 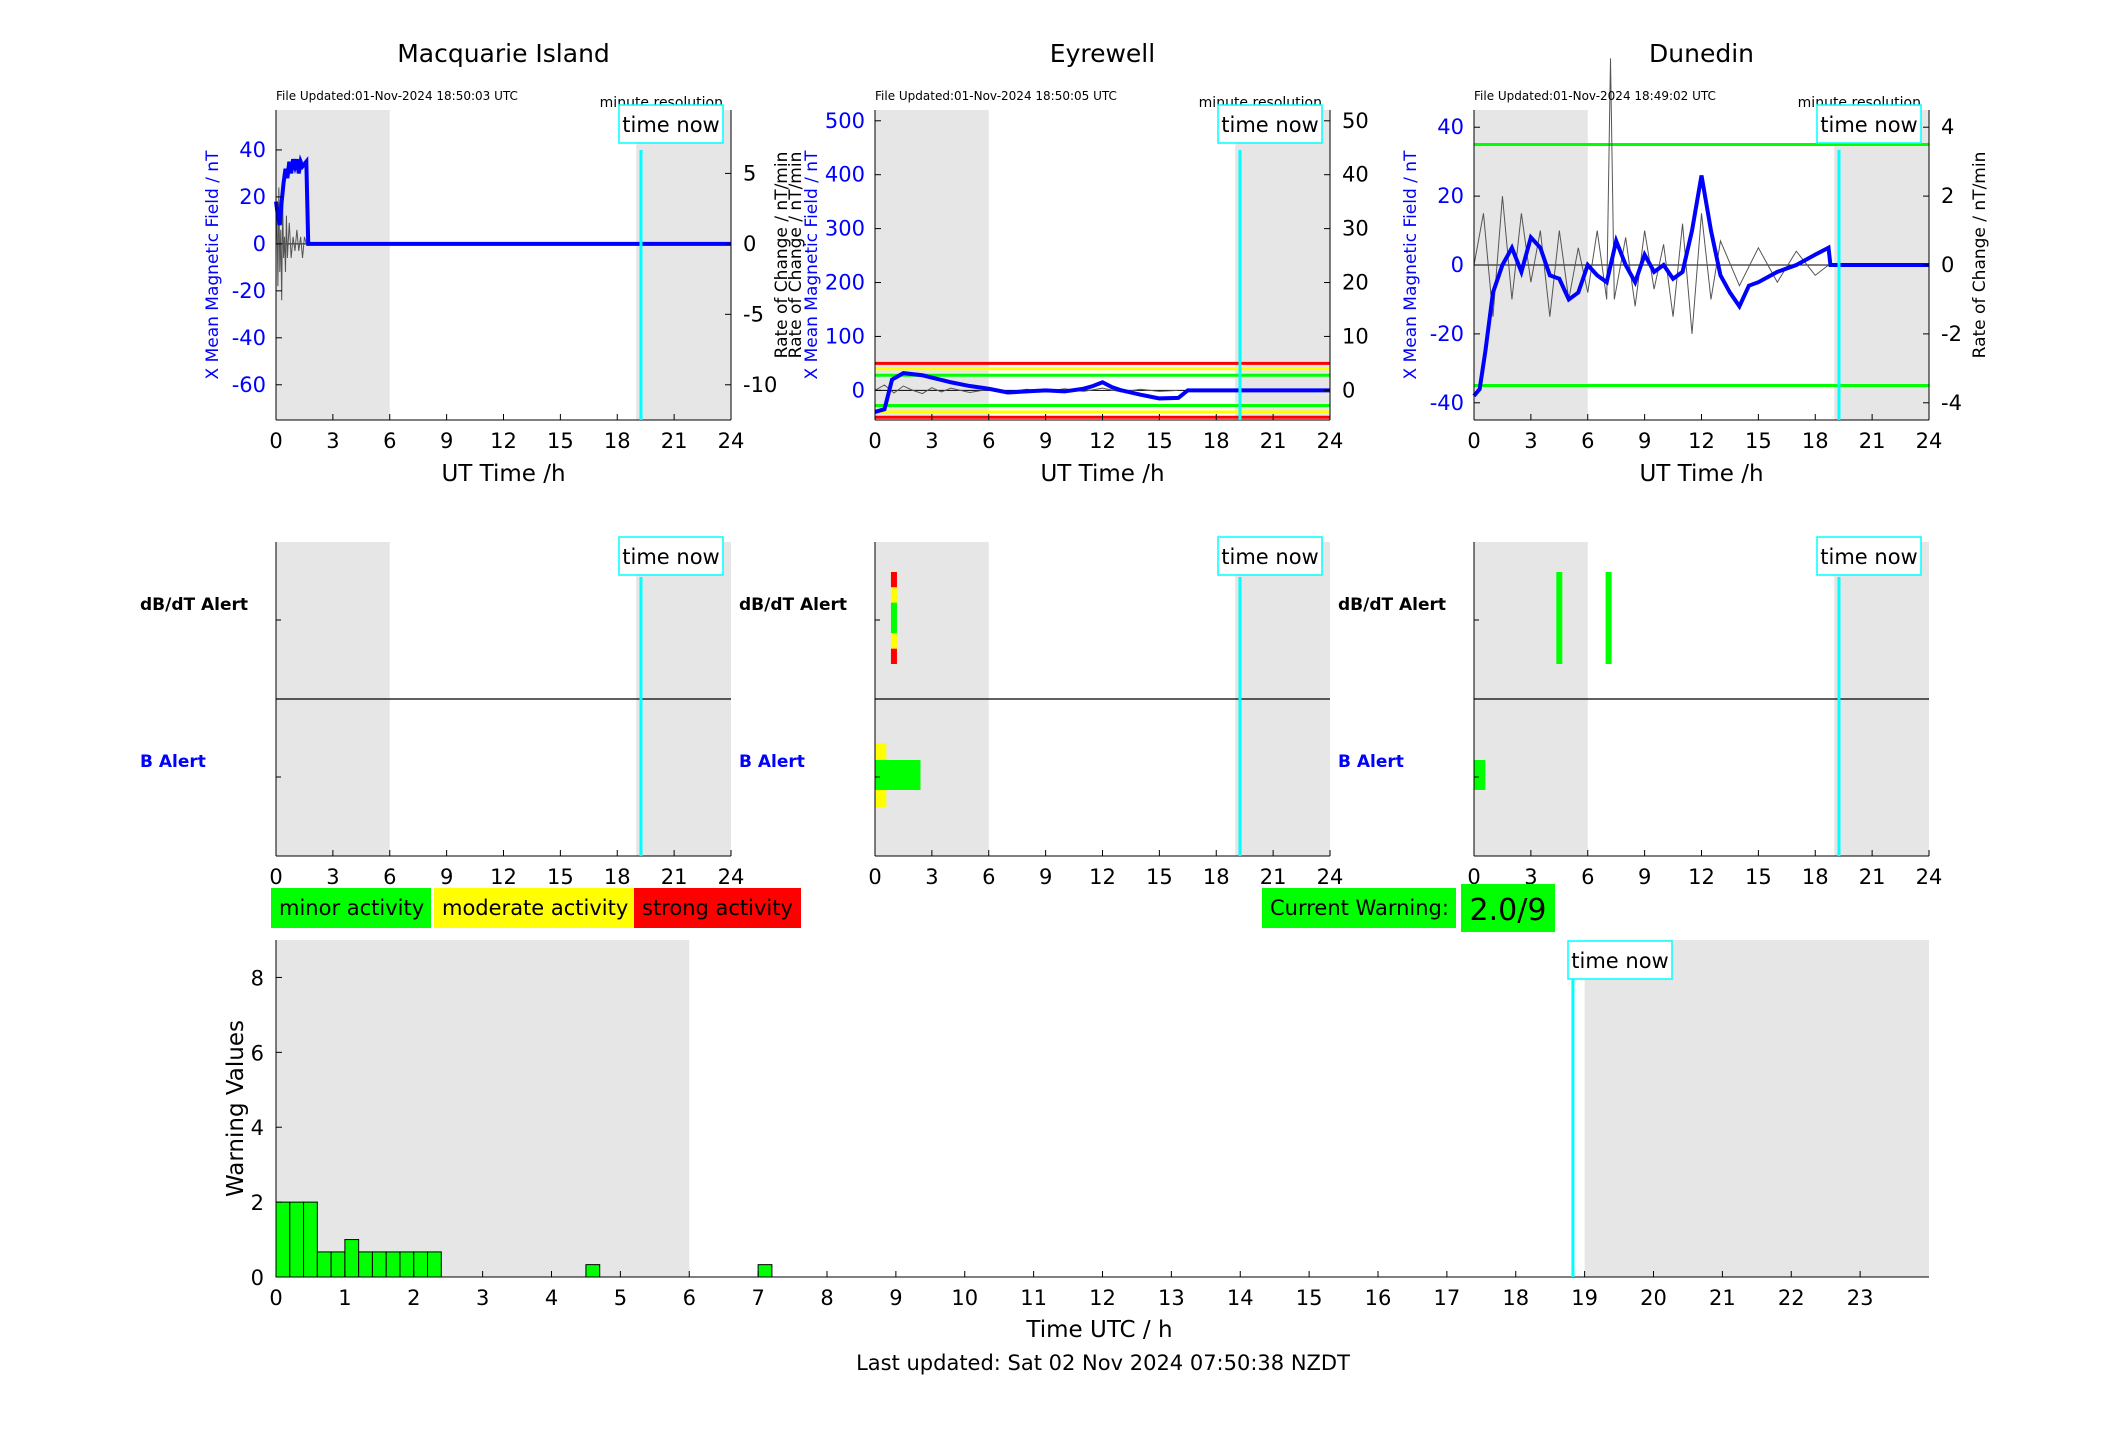 I want to click on minor-legend-label: minor activity, so click(x=351, y=908).